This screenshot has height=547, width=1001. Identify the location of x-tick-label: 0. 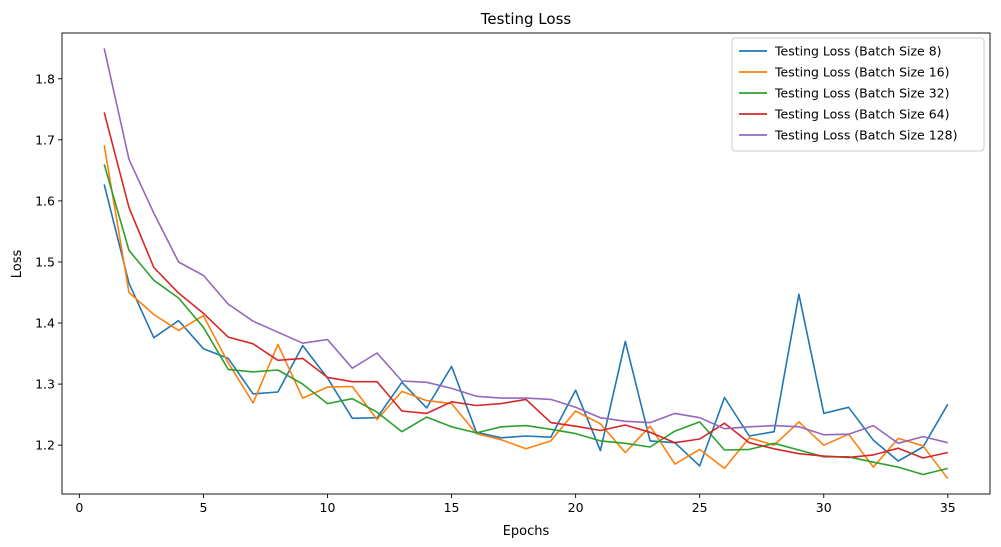
(79, 507).